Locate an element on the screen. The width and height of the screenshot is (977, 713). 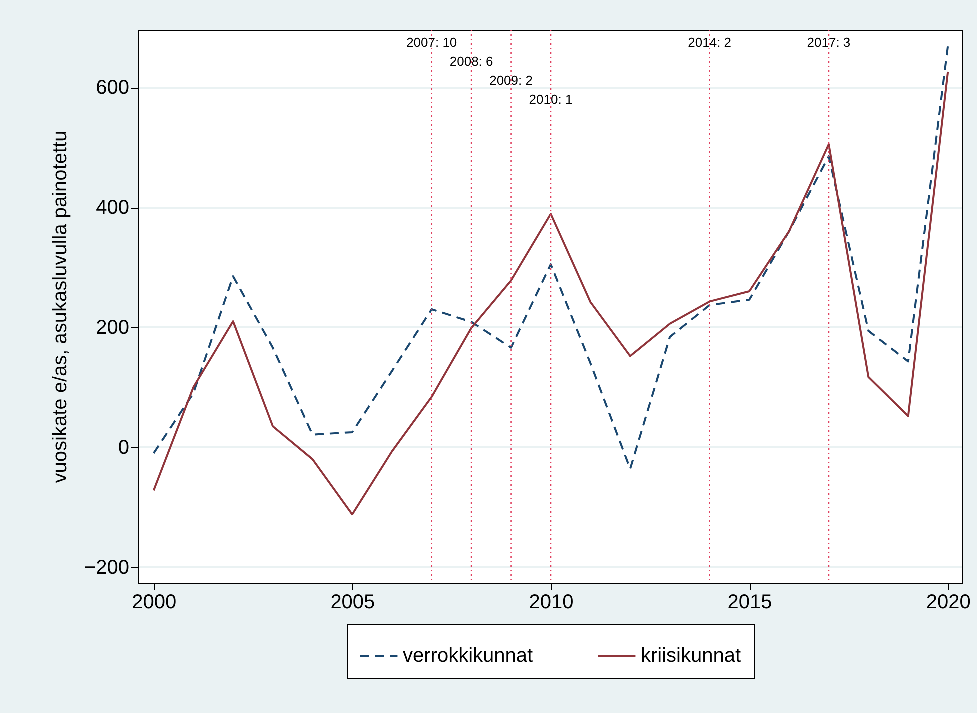
y-tick-label: −200 is located at coordinates (107, 567).